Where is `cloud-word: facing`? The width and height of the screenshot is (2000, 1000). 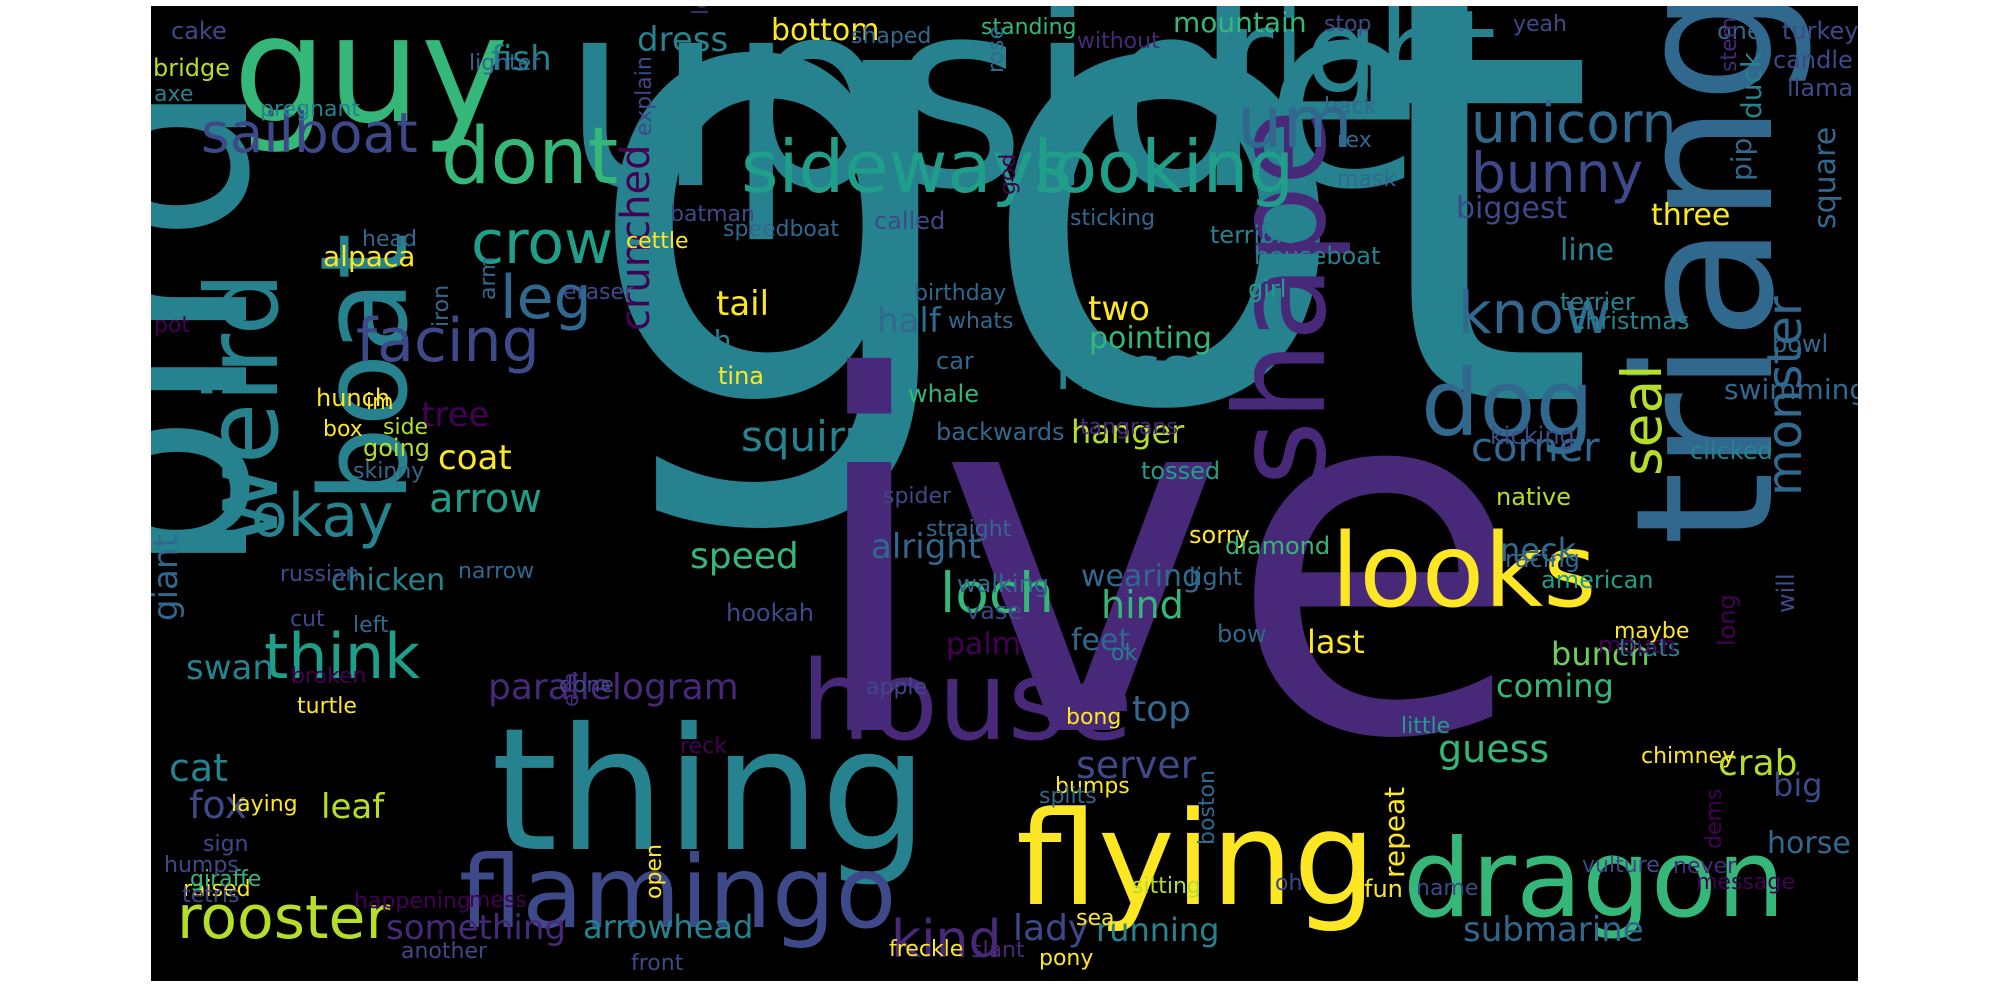
cloud-word: facing is located at coordinates (448, 341).